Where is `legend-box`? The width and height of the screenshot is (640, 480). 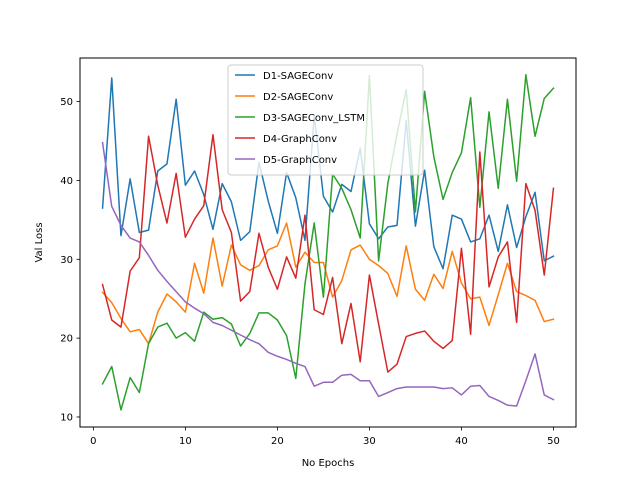 legend-box is located at coordinates (325, 120).